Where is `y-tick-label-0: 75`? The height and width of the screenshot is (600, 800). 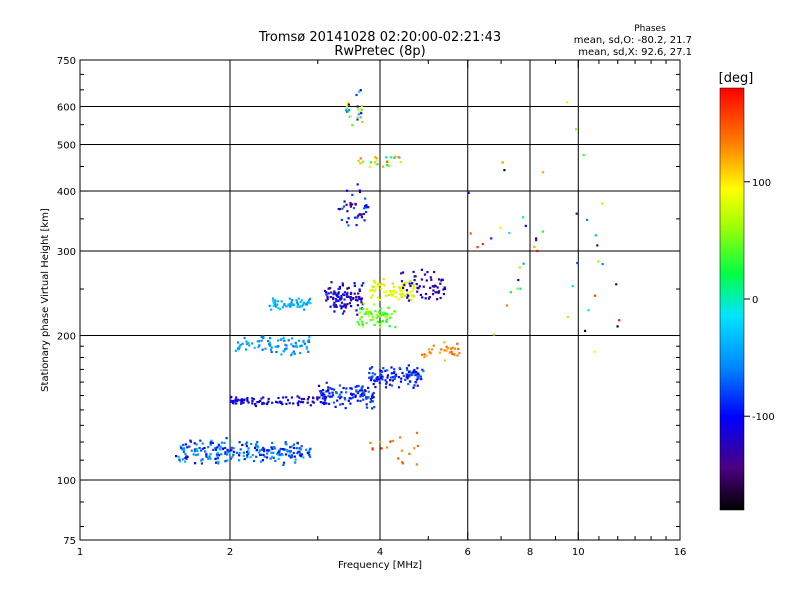 y-tick-label-0: 75 is located at coordinates (69, 541).